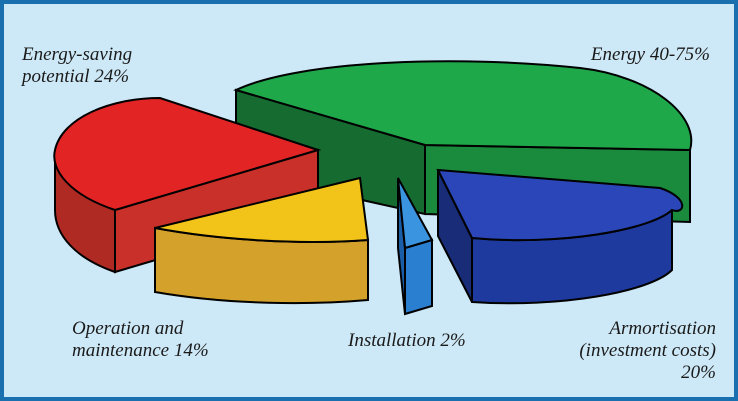 The image size is (738, 401). Describe the element at coordinates (415, 246) in the screenshot. I see `slice-installation` at that location.